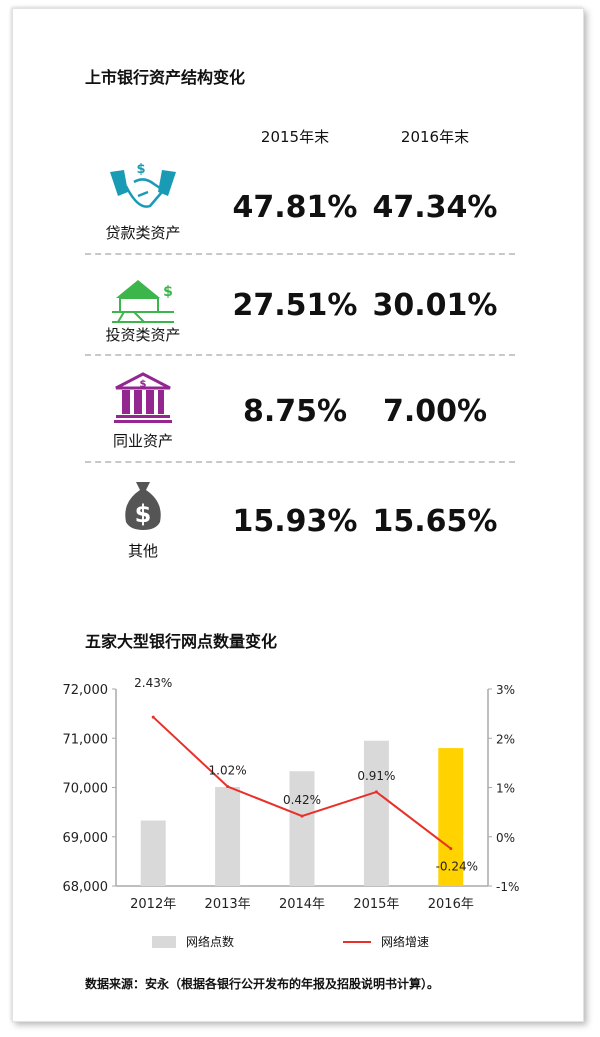  What do you see at coordinates (181, 641) in the screenshot?
I see `section-title-branches: 五家大型银行网点数量变化` at bounding box center [181, 641].